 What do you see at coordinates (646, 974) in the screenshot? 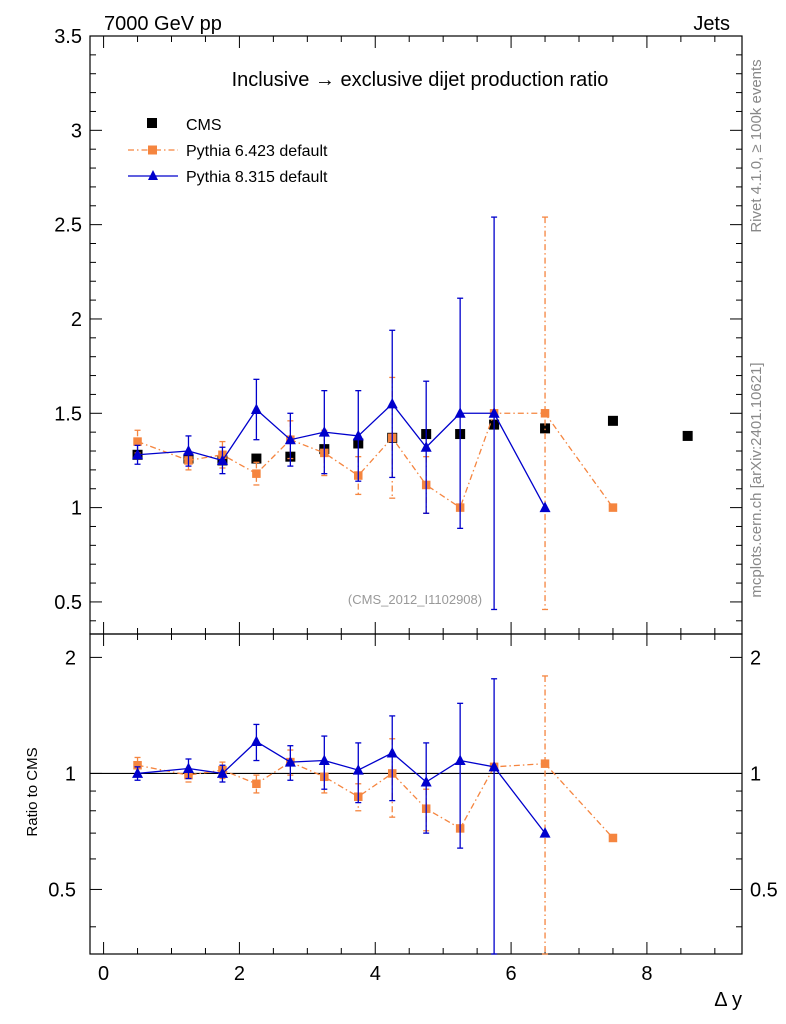
I see `x-tick-label: 8` at bounding box center [646, 974].